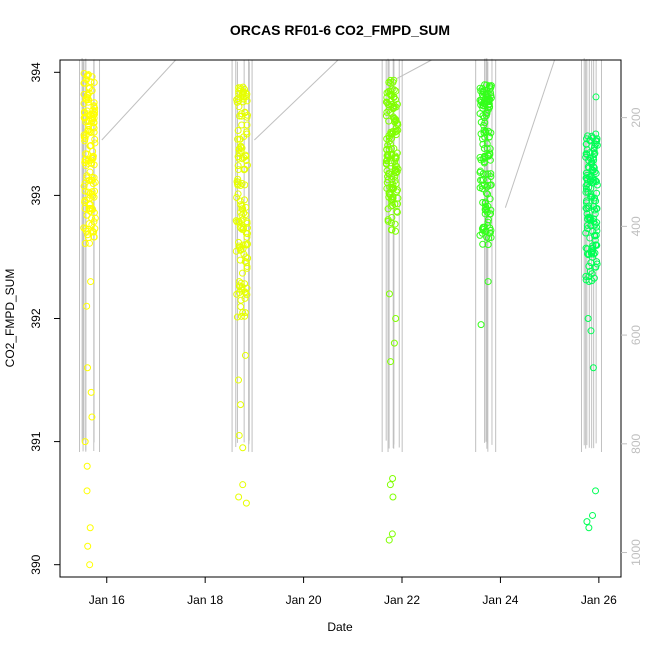 This screenshot has width=650, height=650. Describe the element at coordinates (402, 600) in the screenshot. I see `x-tick-label: Jan 22` at that location.